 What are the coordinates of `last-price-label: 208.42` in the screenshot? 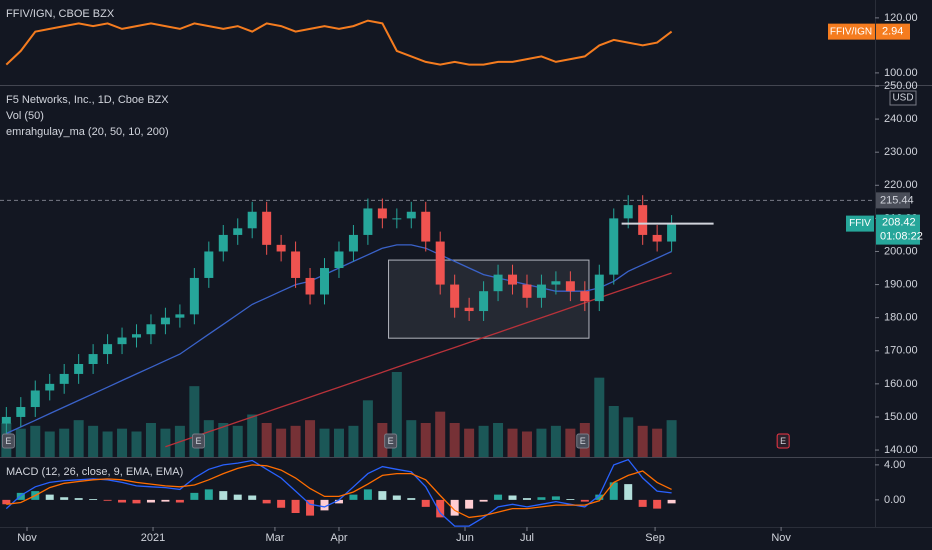 It's located at (899, 223).